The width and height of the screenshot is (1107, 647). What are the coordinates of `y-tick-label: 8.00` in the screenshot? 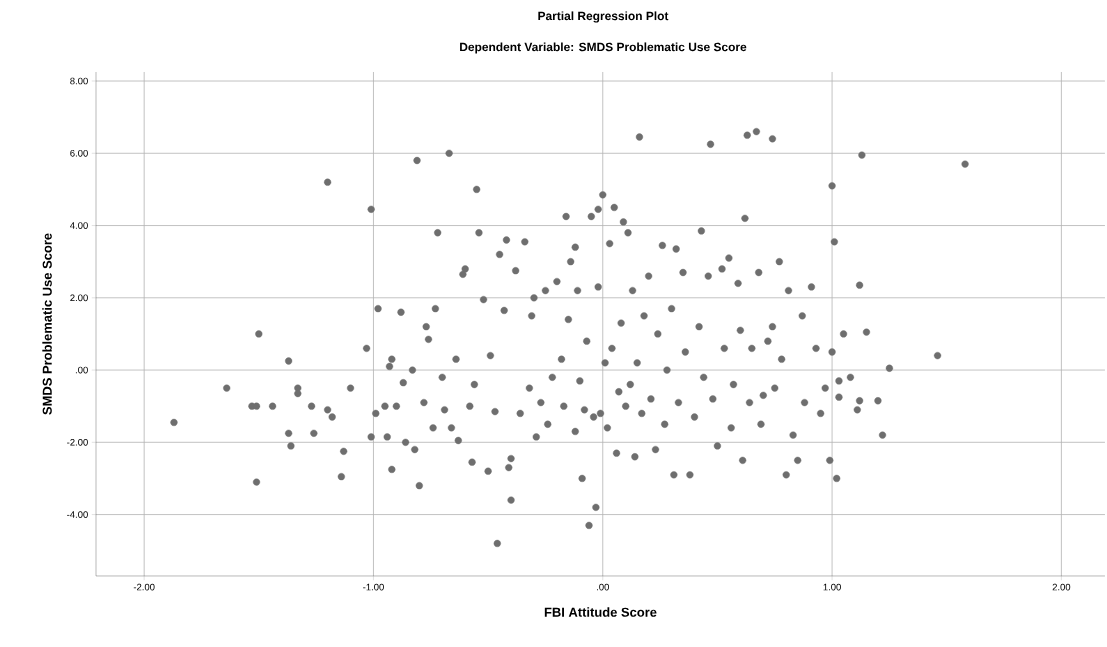 It's located at (79, 81).